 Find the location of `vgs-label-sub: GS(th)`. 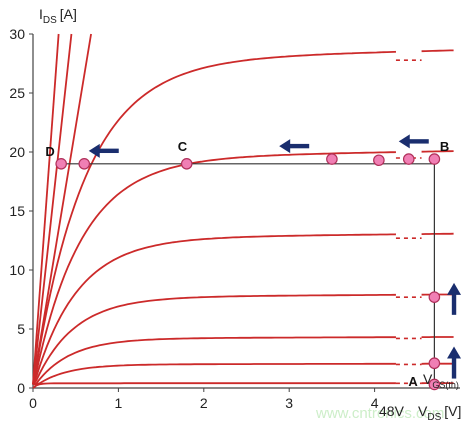

vgs-label-sub: GS(th) is located at coordinates (445, 385).